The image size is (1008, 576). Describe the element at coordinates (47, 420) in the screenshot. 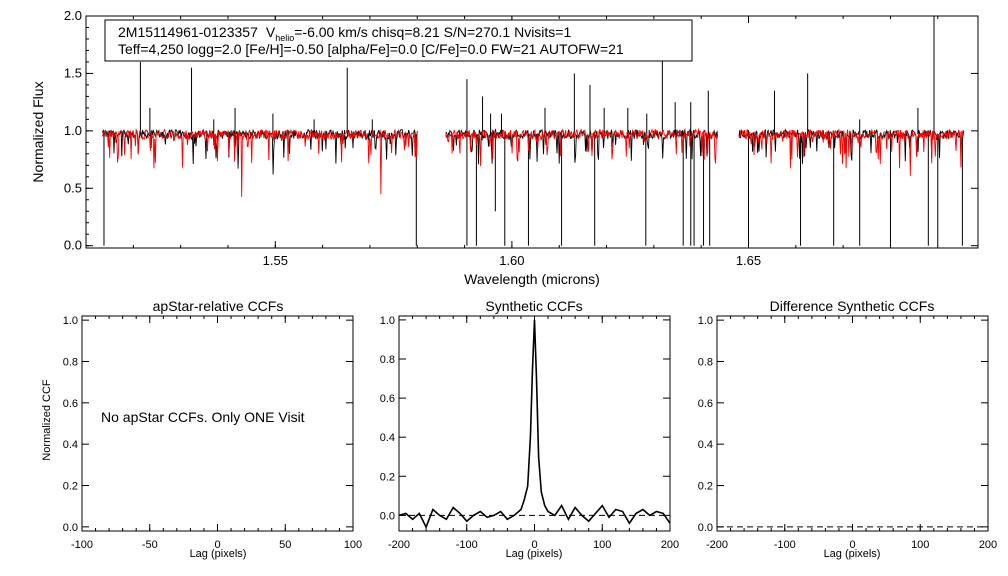

I see `apstar-ccf-ylabel: Normalized CCF` at that location.